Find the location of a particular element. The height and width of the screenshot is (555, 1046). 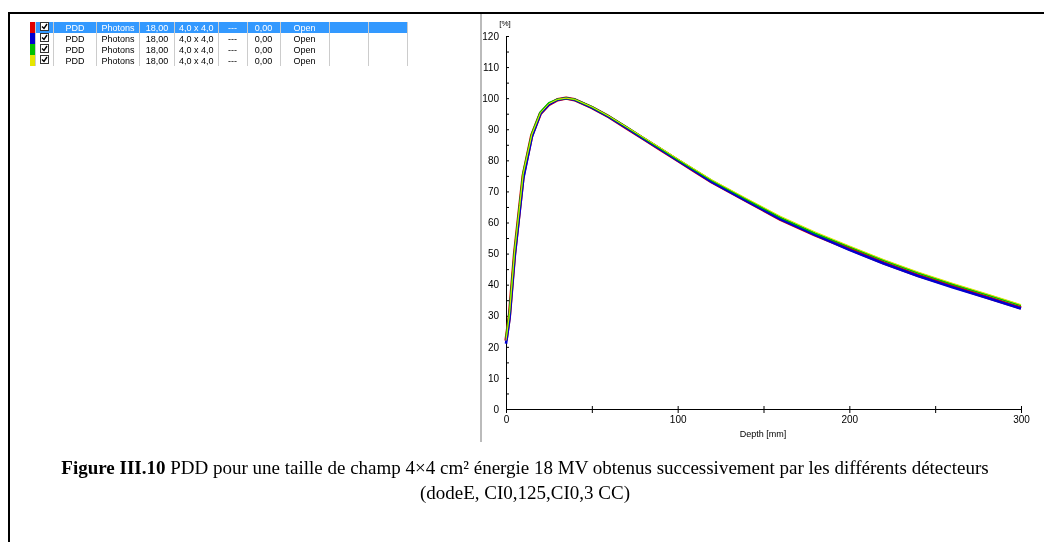

y-tick-label: 0 is located at coordinates (496, 409).